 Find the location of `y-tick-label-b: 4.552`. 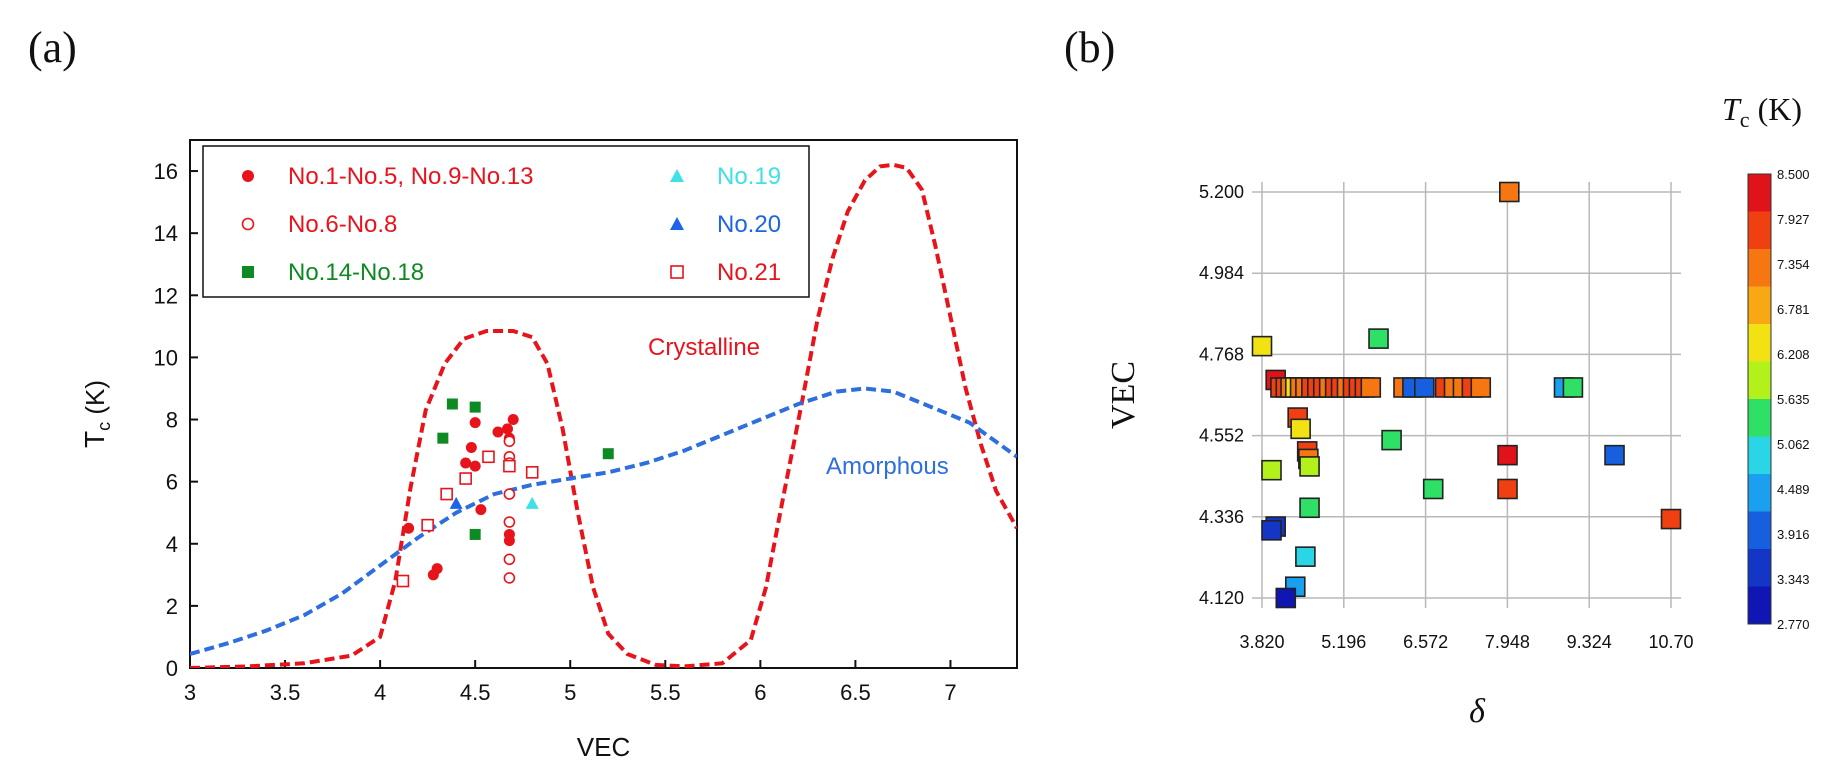

y-tick-label-b: 4.552 is located at coordinates (1221, 436).